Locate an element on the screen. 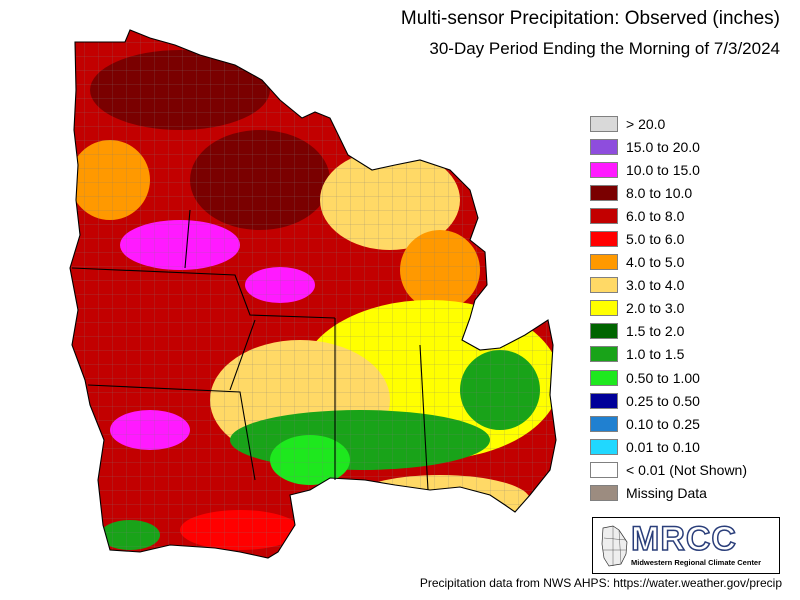 The image size is (800, 600). legend-item: < 0.01 (Not Shown) is located at coordinates (690, 469).